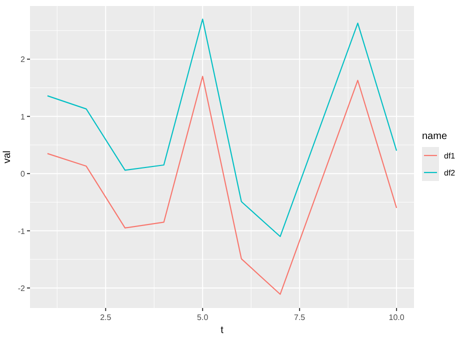 Image resolution: width=474 pixels, height=338 pixels. I want to click on y-tick-label: -2, so click(22, 288).